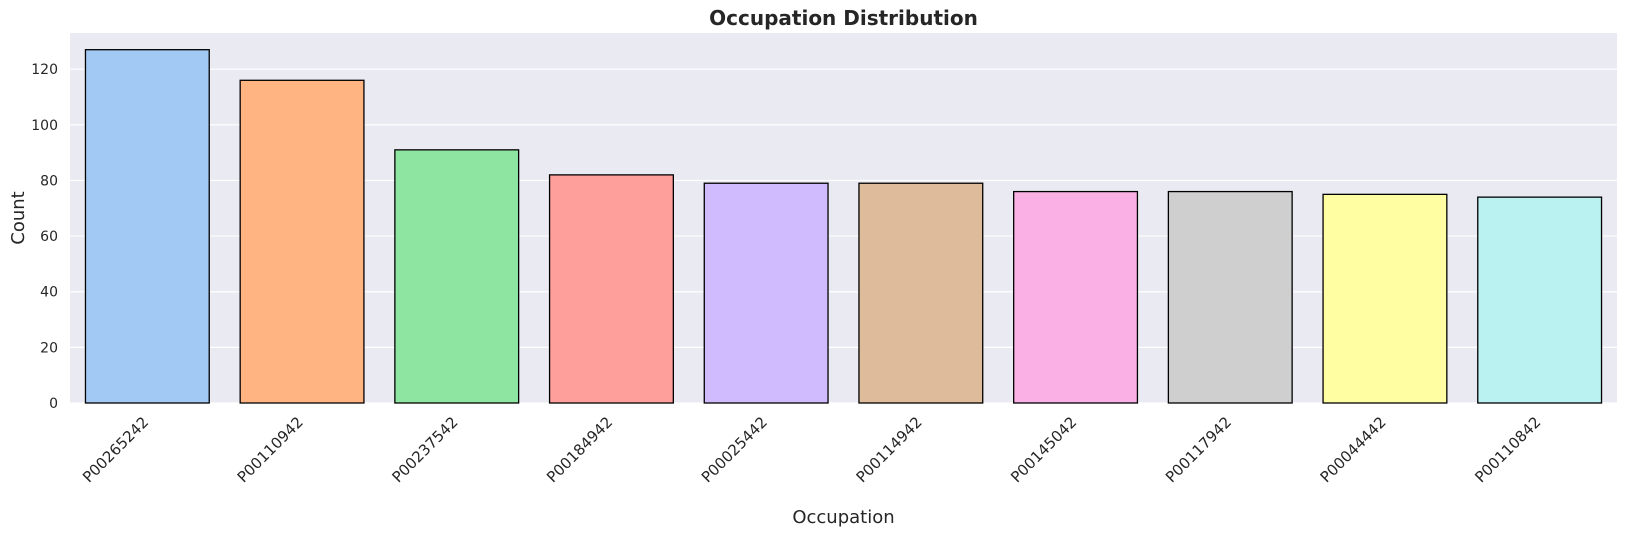 Image resolution: width=1632 pixels, height=537 pixels. I want to click on x-tick-label: P00117942, so click(1198, 449).